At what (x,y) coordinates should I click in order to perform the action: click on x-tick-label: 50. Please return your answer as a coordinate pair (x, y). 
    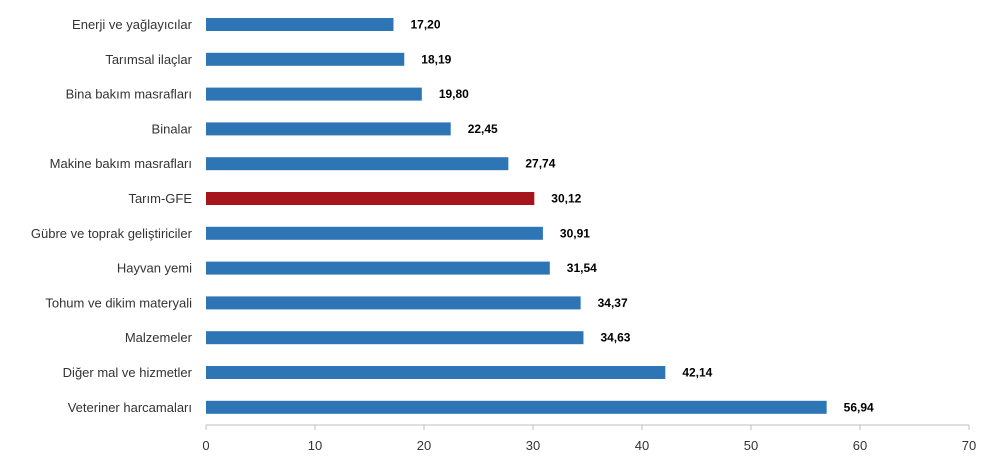
    Looking at the image, I should click on (751, 445).